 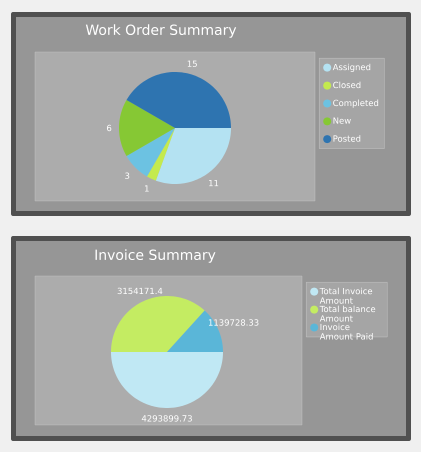 I want to click on data-label: 15, so click(x=192, y=63).